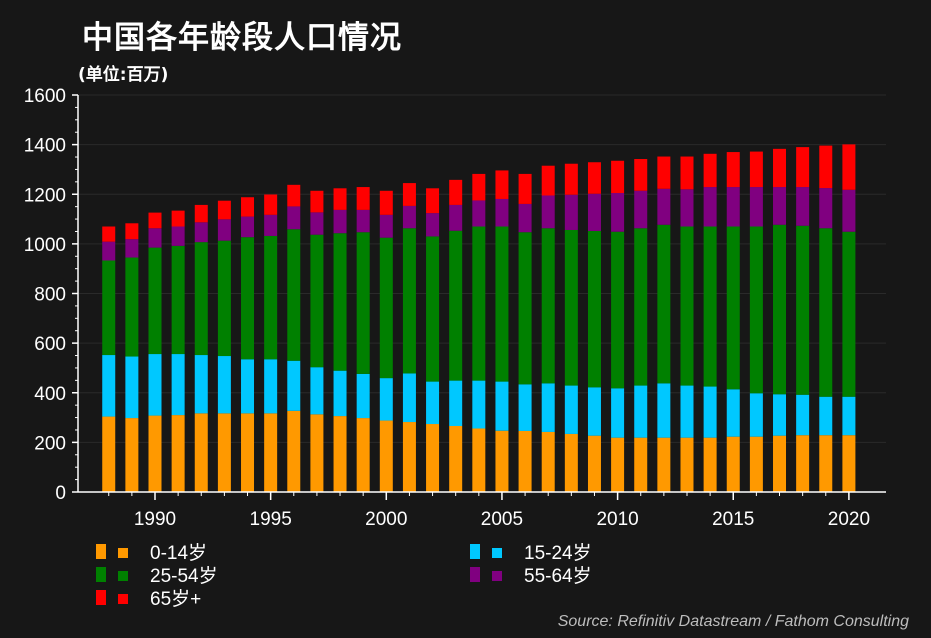 The height and width of the screenshot is (638, 931). I want to click on x-tick-label: 2005, so click(502, 519).